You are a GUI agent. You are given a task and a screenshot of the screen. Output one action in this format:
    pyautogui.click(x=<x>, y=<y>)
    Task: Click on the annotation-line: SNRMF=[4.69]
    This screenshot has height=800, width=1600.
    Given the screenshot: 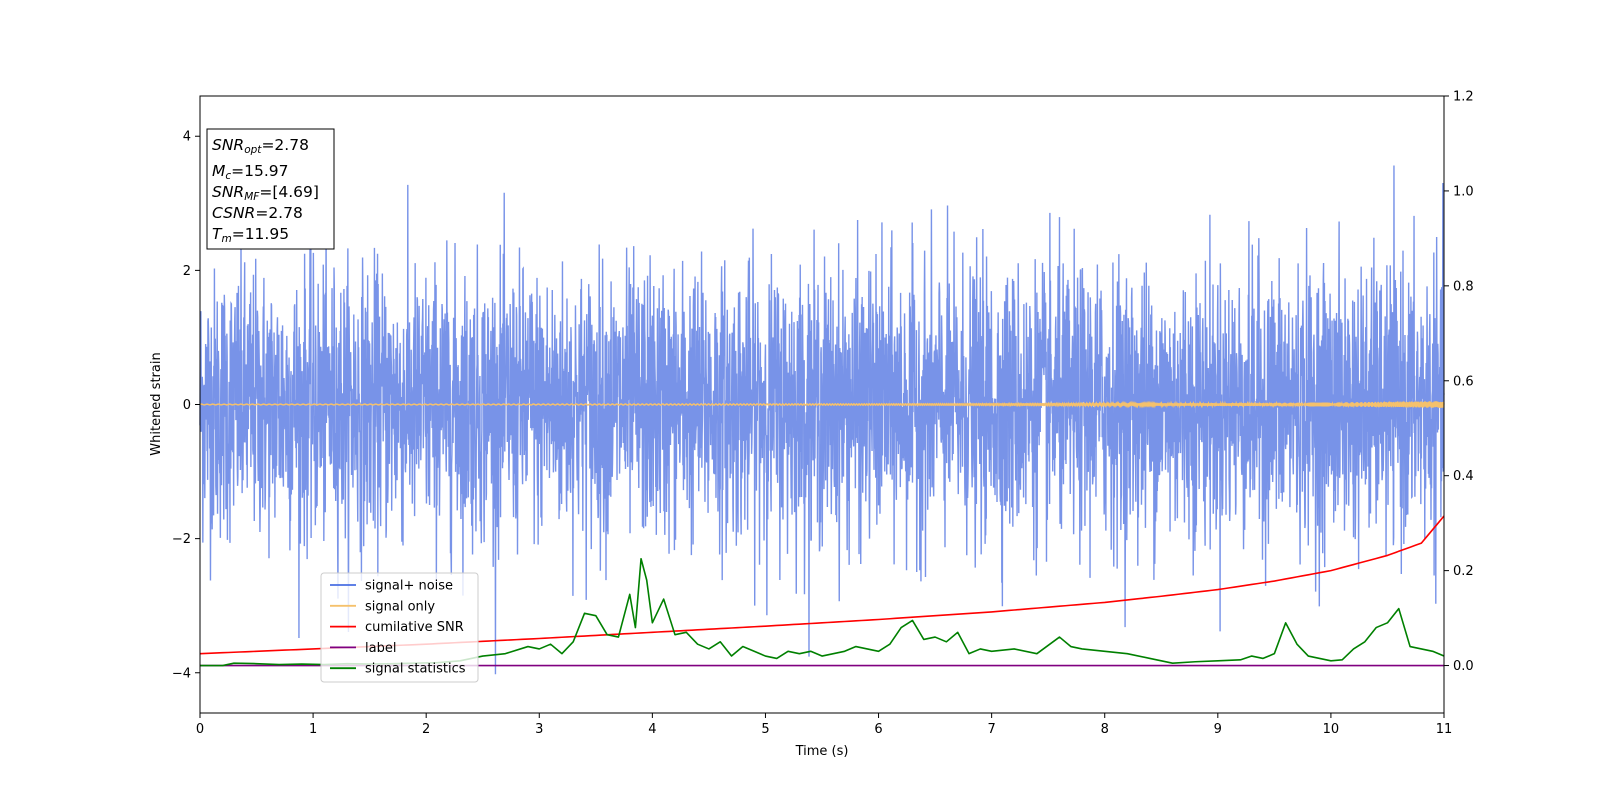 What is the action you would take?
    pyautogui.click(x=265, y=193)
    